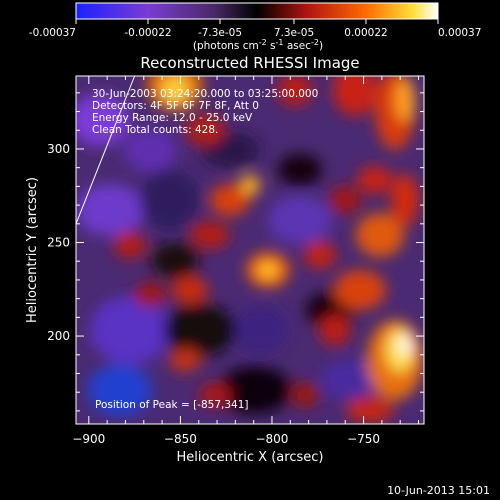 The width and height of the screenshot is (500, 500). What do you see at coordinates (257, 11) in the screenshot?
I see `colorbar-gradient` at bounding box center [257, 11].